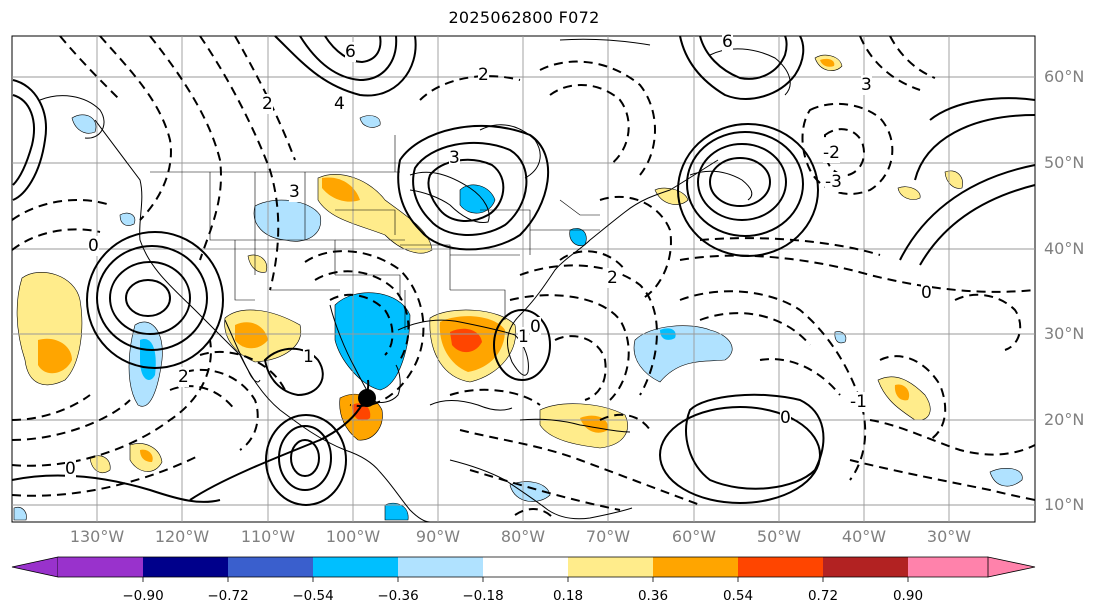  I want to click on contour-label: -2, so click(831, 153).